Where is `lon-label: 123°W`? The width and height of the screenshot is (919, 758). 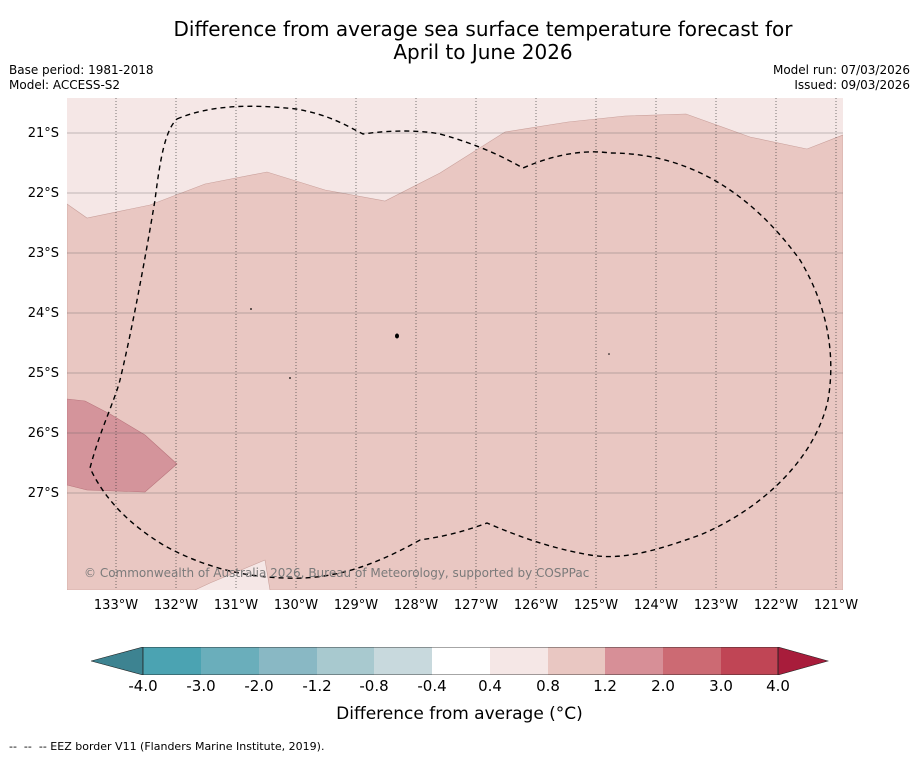
lon-label: 123°W is located at coordinates (716, 605).